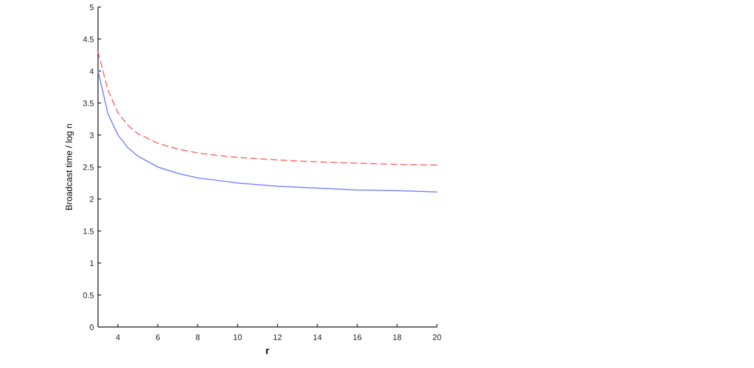  Describe the element at coordinates (317, 337) in the screenshot. I see `x-tick-label: 14` at that location.